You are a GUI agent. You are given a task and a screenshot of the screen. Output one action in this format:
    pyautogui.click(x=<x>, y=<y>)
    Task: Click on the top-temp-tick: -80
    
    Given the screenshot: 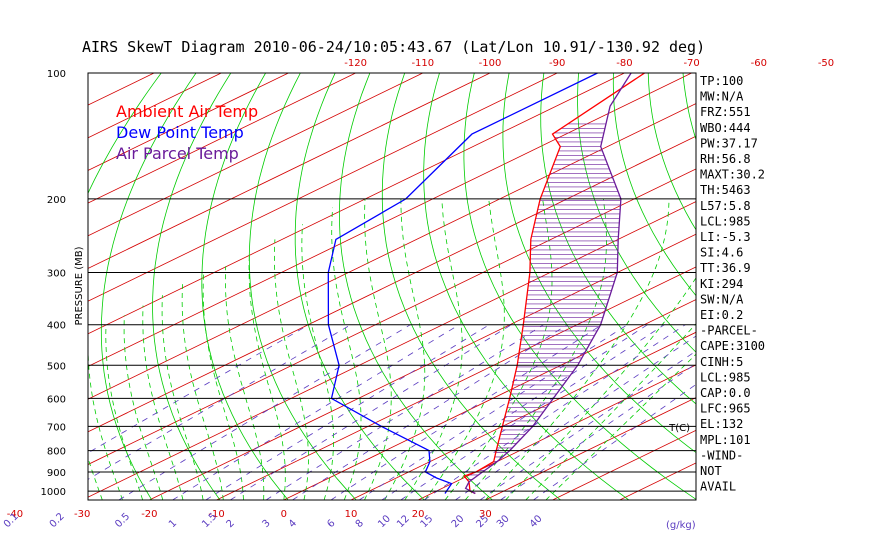 What is the action you would take?
    pyautogui.click(x=624, y=63)
    